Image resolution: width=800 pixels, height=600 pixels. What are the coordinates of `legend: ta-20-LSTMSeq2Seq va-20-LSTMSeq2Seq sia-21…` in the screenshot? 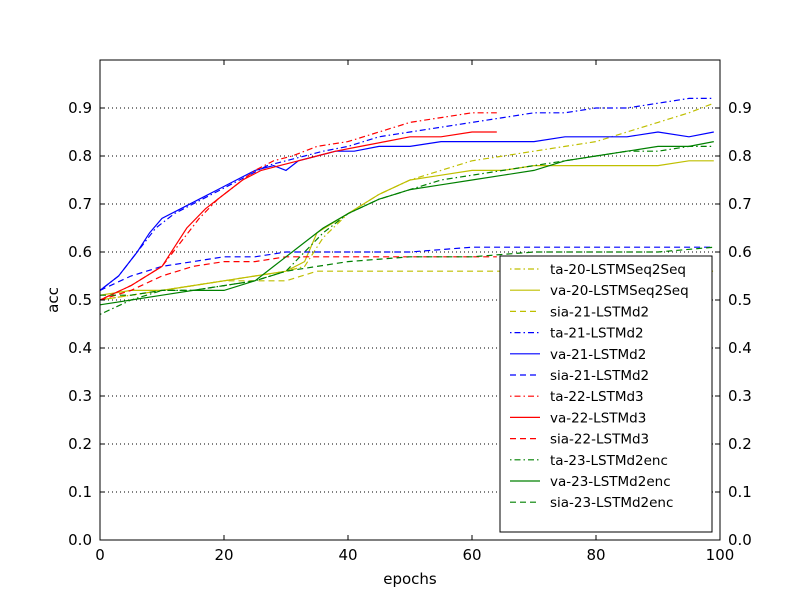 It's located at (606, 394).